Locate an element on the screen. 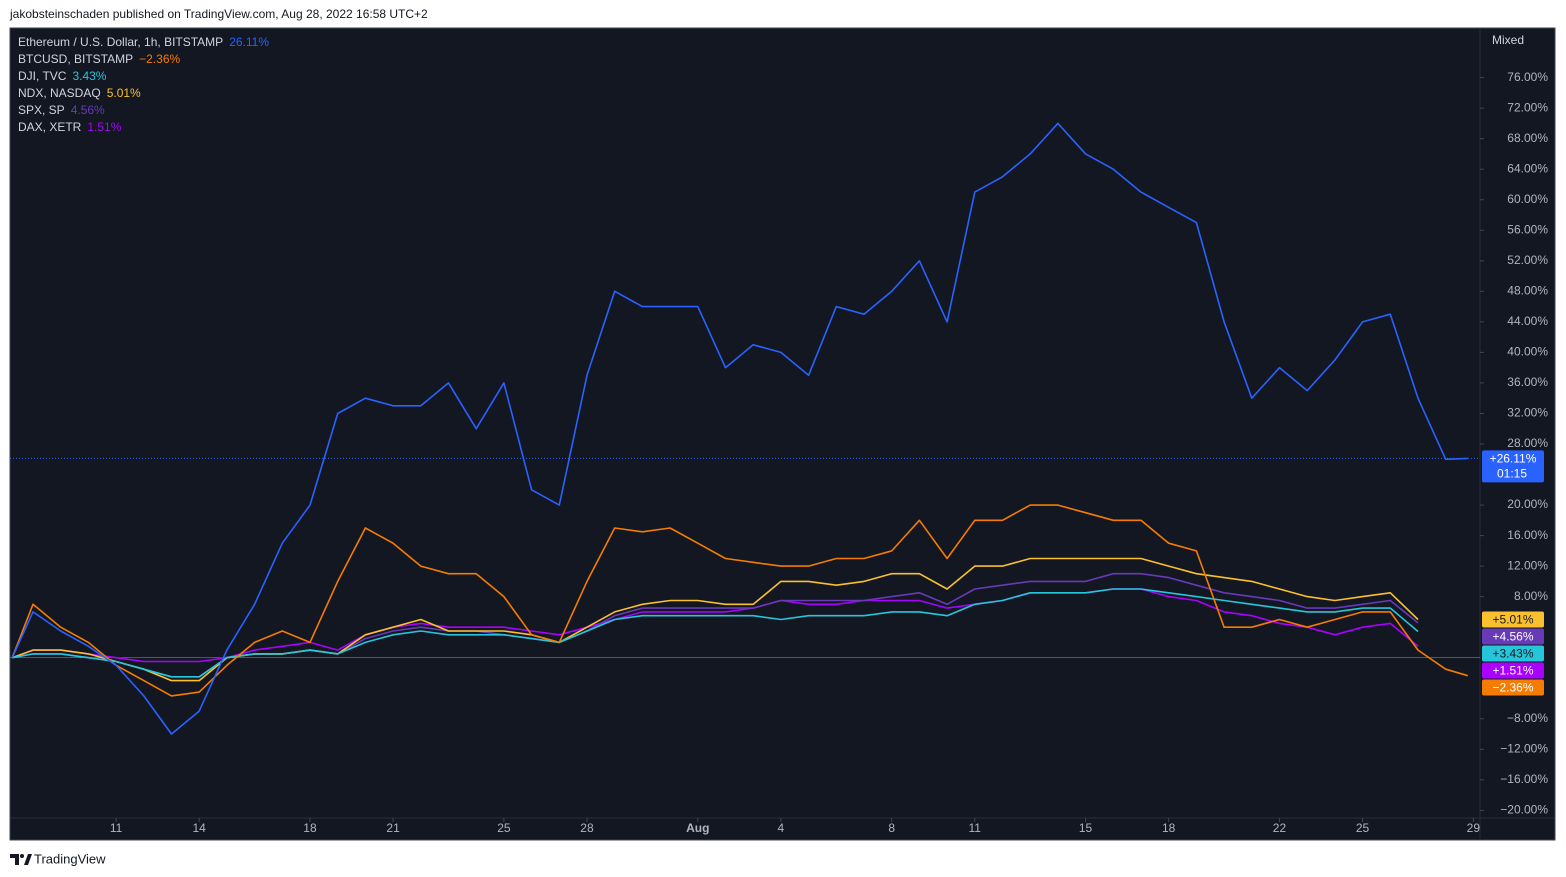 The height and width of the screenshot is (877, 1566). y-tick-label: 36.00% is located at coordinates (1527, 382).